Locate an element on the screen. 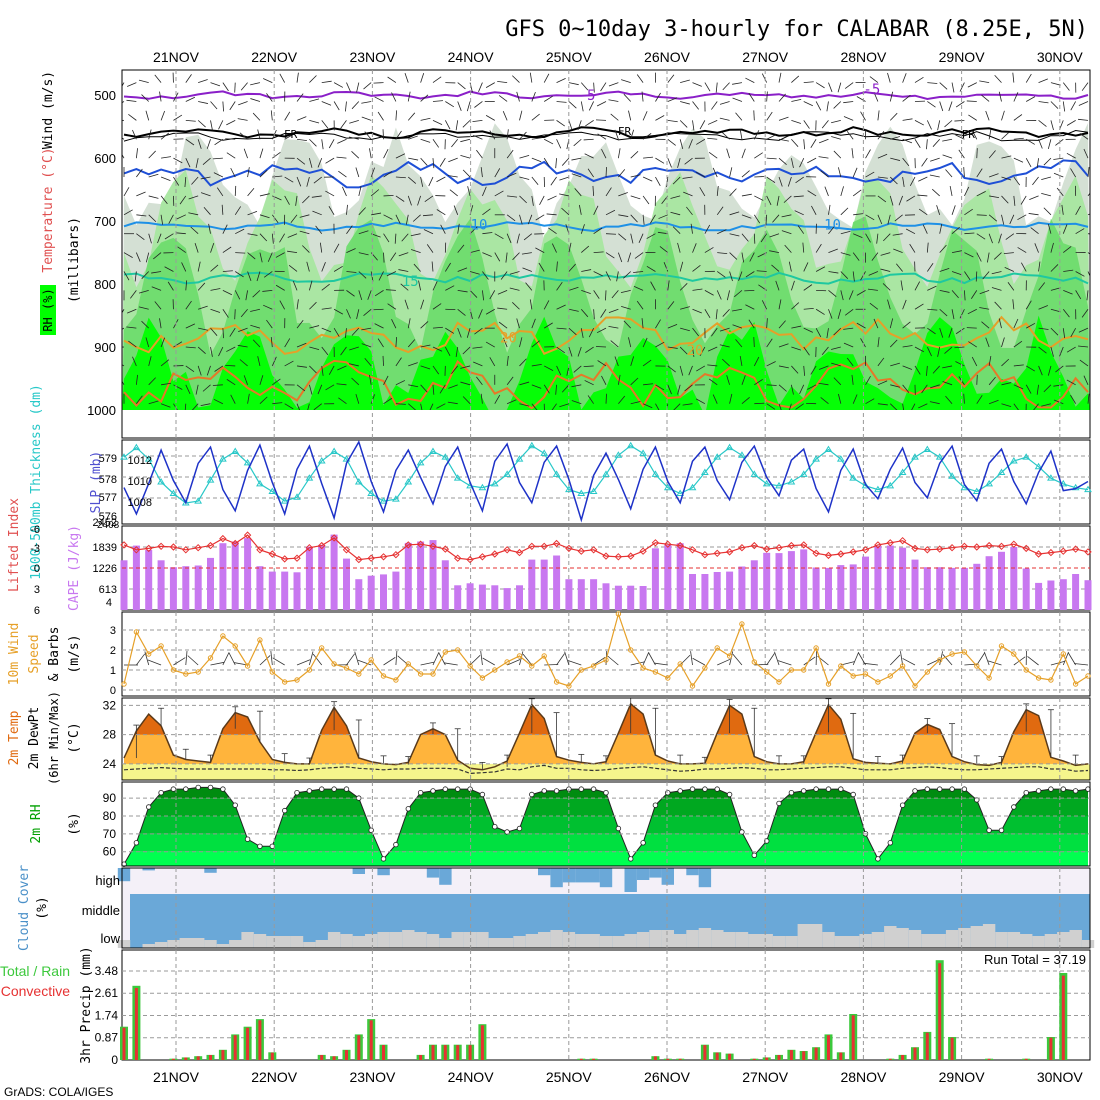 Image resolution: width=1100 pixels, height=1100 pixels. bottom-date-label: 30NOV is located at coordinates (1060, 1077).